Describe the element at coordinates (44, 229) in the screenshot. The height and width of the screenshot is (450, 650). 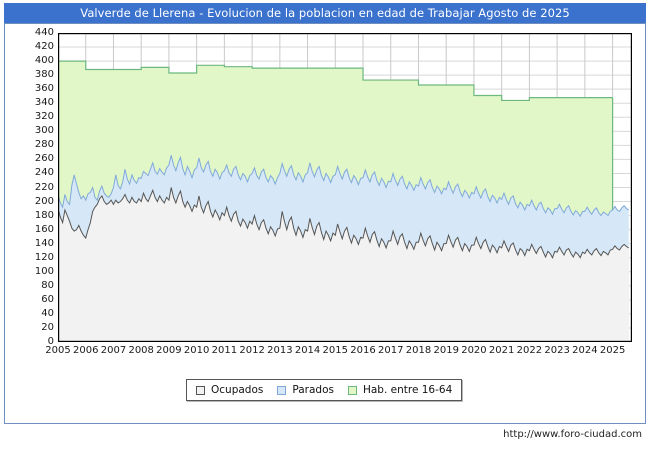
I see `y-tick-label: 160` at that location.